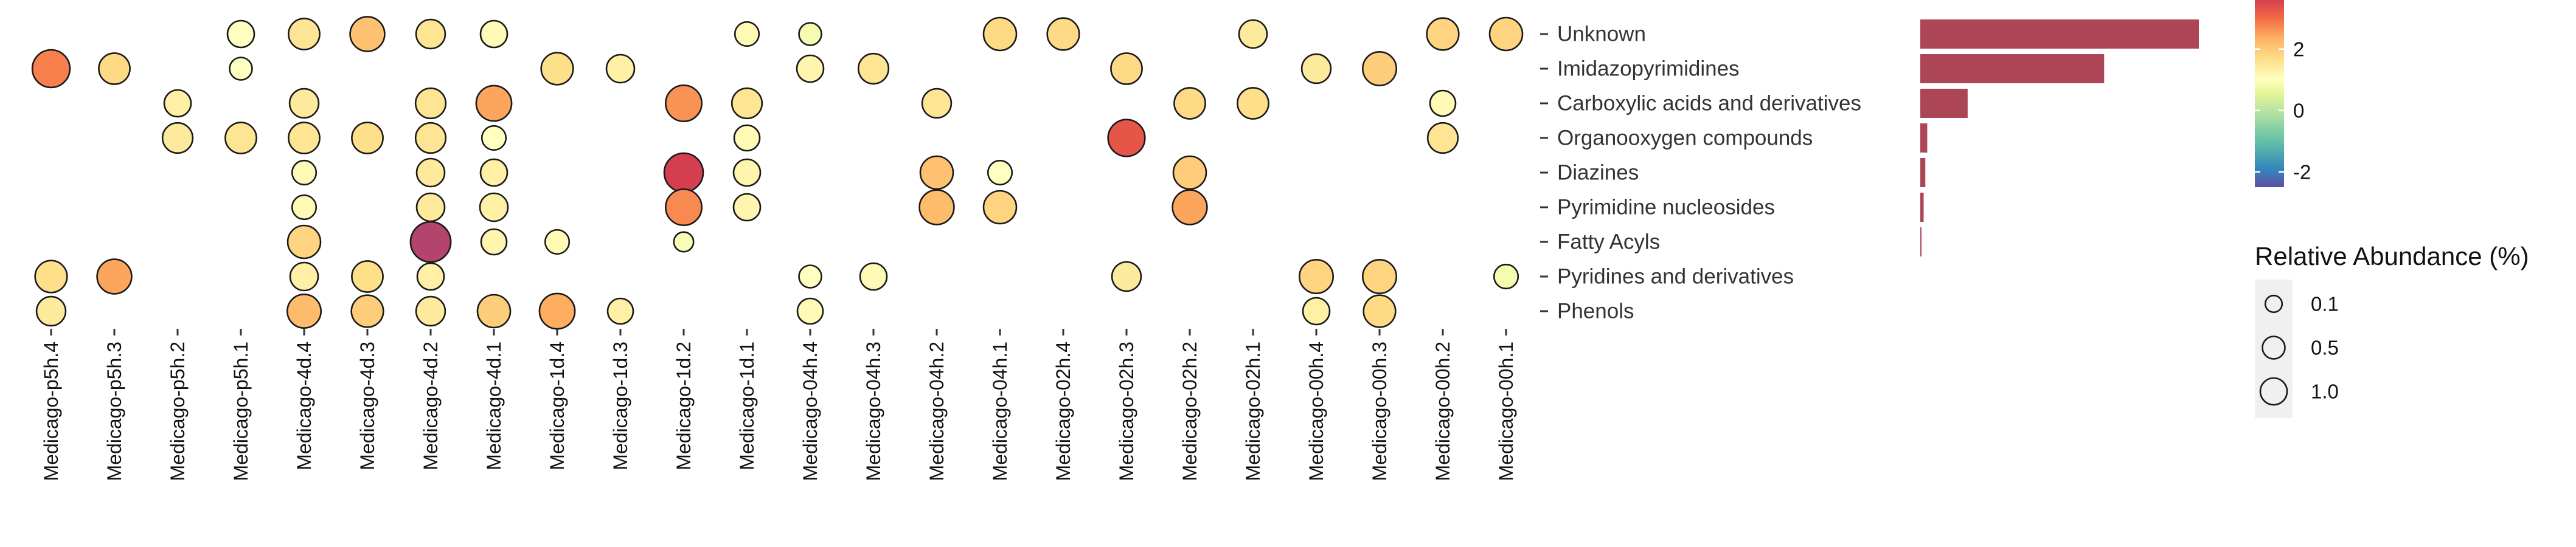 Image resolution: width=2576 pixels, height=547 pixels. Describe the element at coordinates (367, 406) in the screenshot. I see `sample-label: Medicago-4d.3` at that location.